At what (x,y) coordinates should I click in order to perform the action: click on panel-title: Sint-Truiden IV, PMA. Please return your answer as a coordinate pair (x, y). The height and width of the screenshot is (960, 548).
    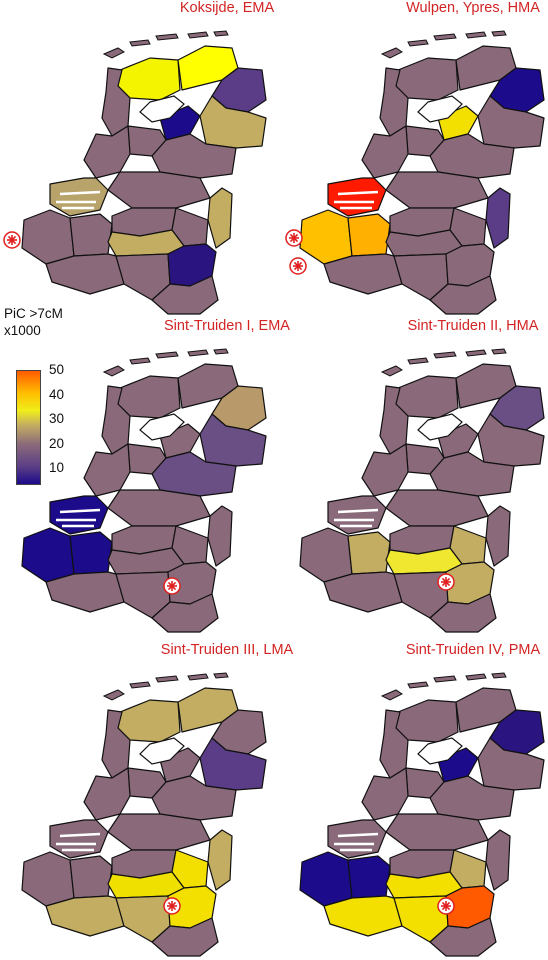
    Looking at the image, I should click on (473, 650).